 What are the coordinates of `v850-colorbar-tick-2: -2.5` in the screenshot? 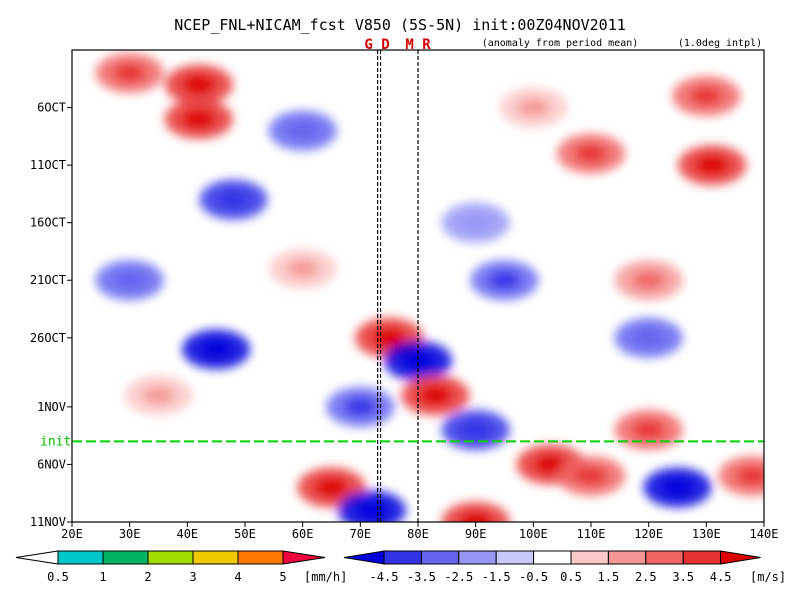 It's located at (458, 577).